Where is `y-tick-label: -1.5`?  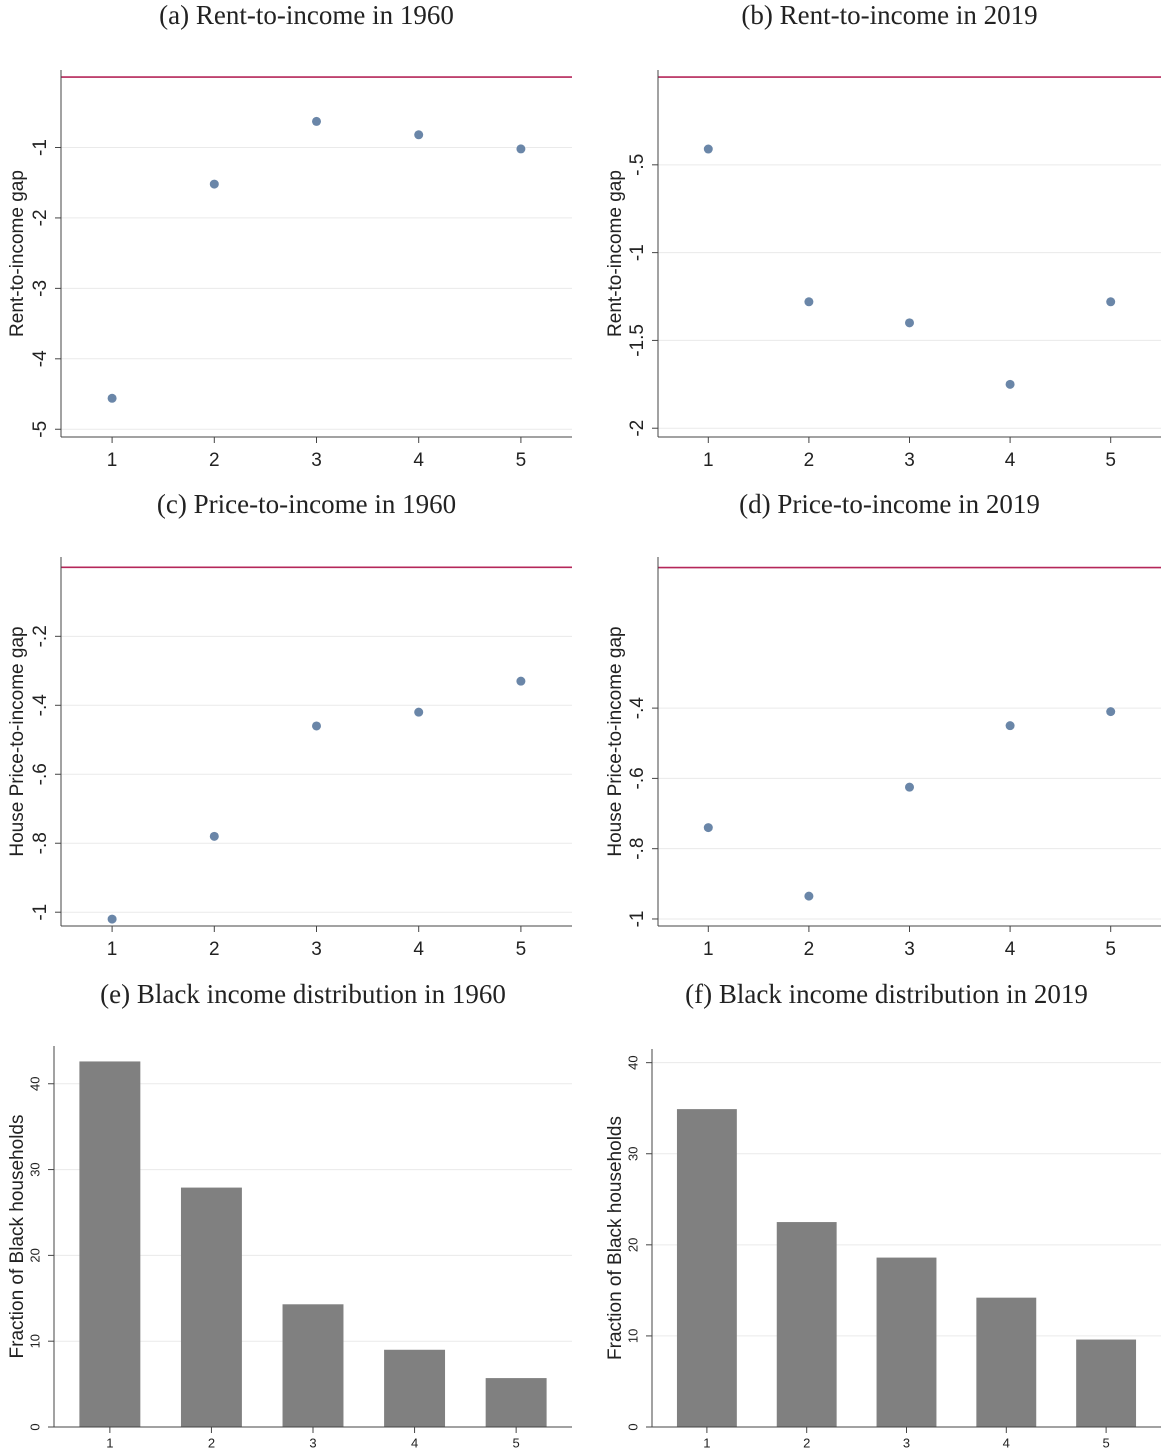
y-tick-label: -1.5 is located at coordinates (637, 340).